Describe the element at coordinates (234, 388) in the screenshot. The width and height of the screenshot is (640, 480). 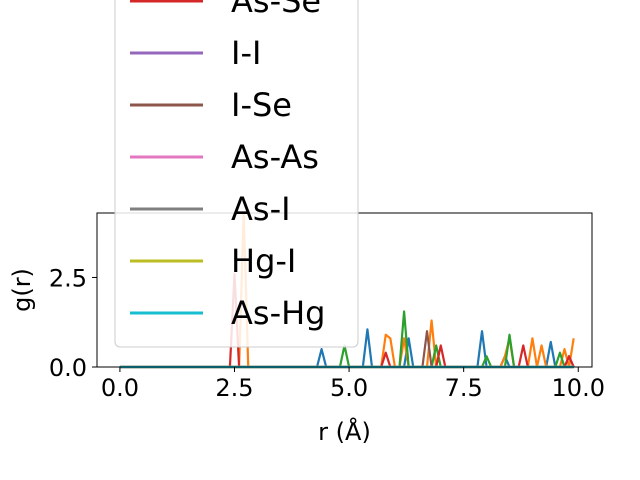
I see `x-tick-label: 2.5` at that location.